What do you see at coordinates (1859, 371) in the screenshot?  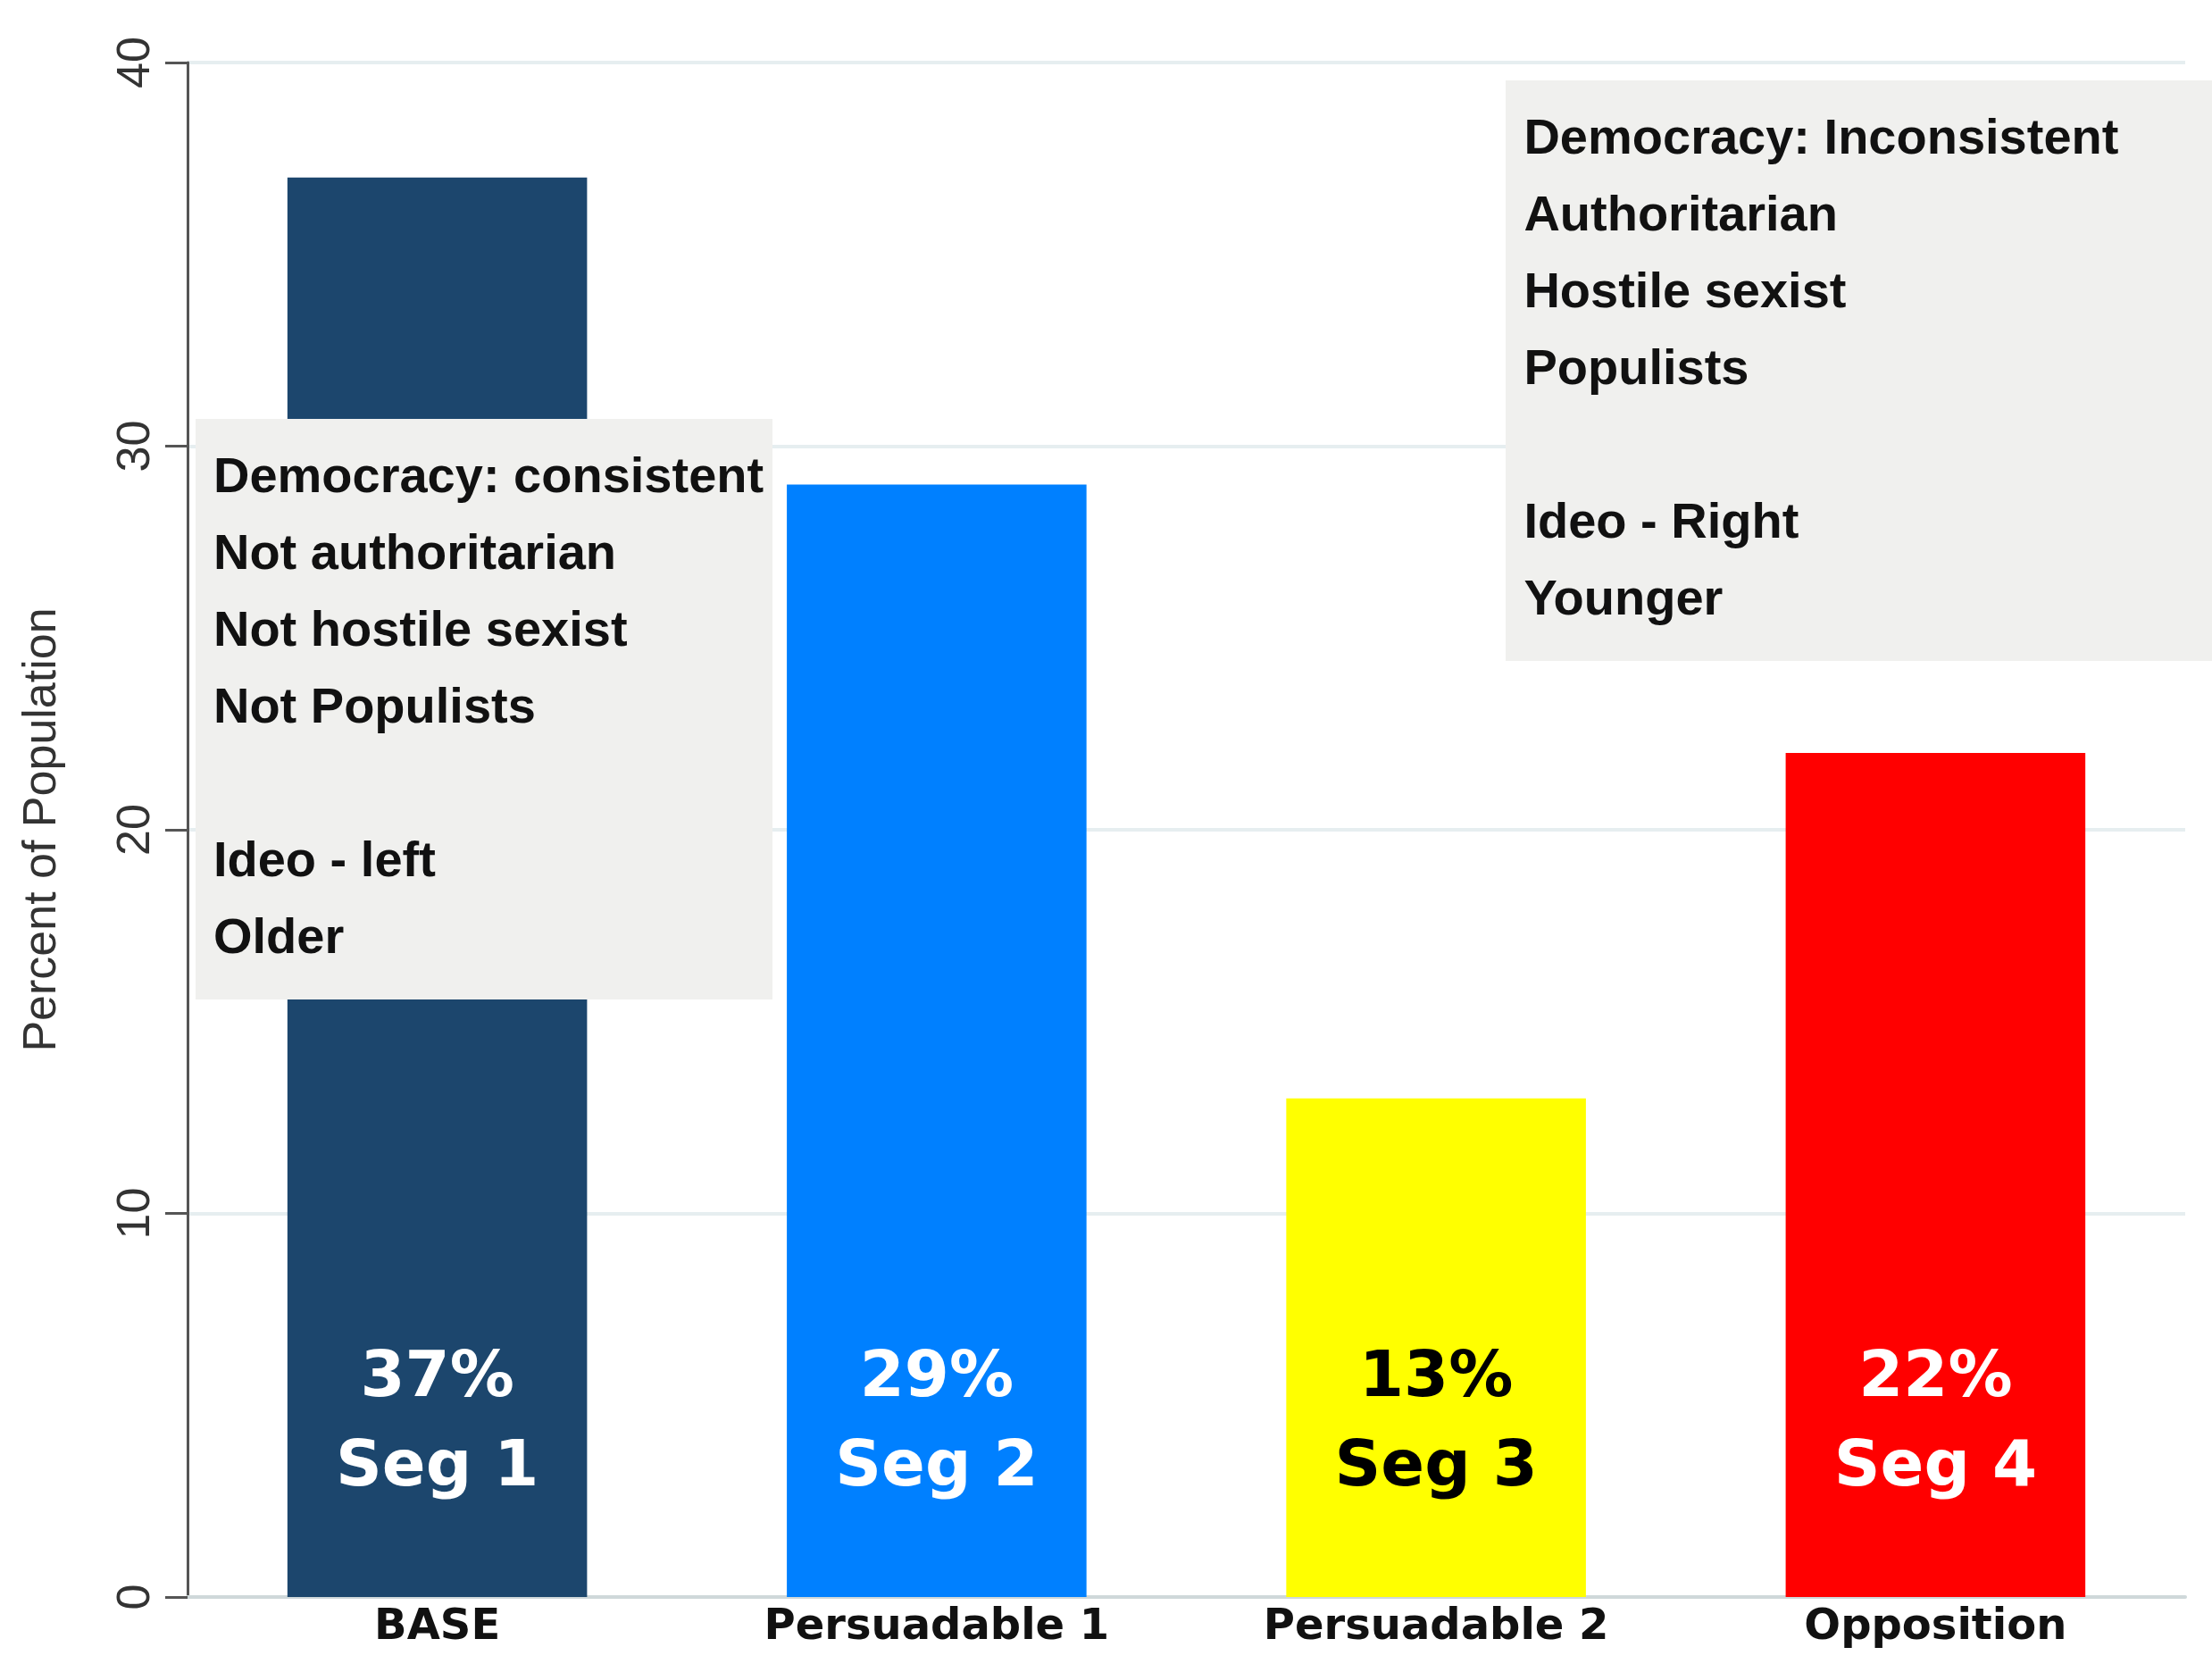 I see `note-box: Democracy: Inconsistent Authoritarian Hostile sexist Populists Ideo - Right Younger` at bounding box center [1859, 371].